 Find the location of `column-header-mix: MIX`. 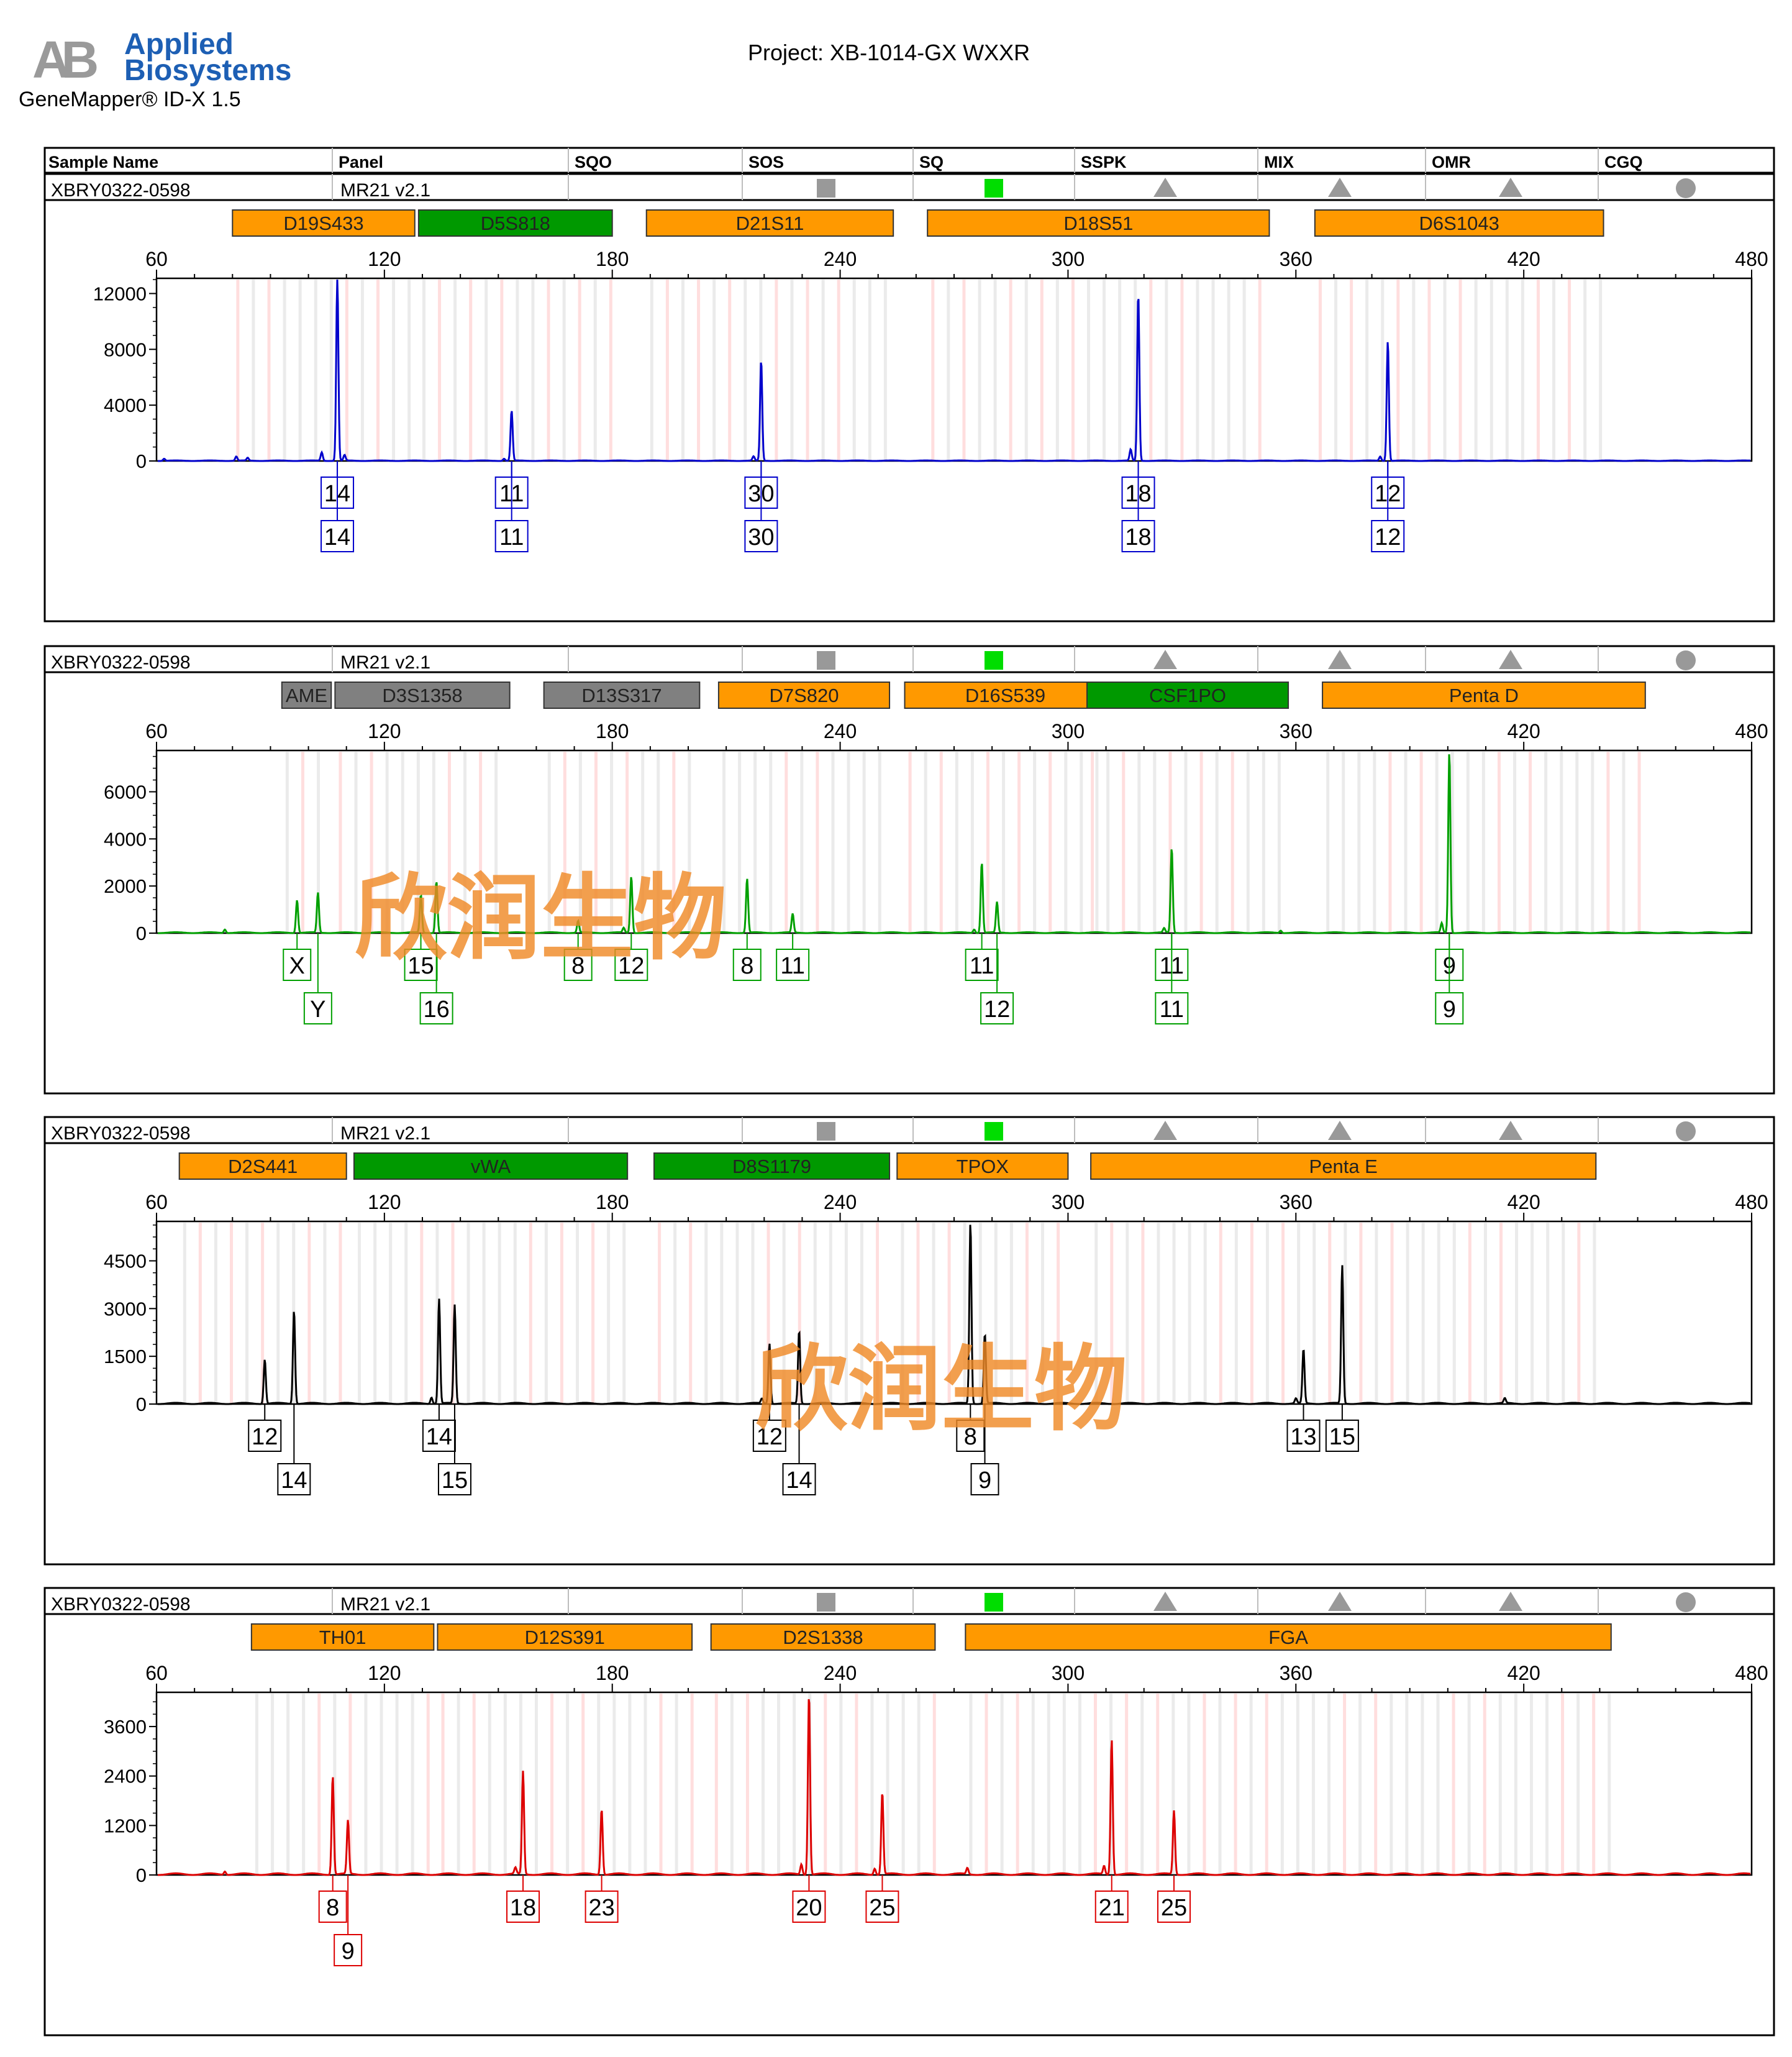

column-header-mix: MIX is located at coordinates (1279, 162).